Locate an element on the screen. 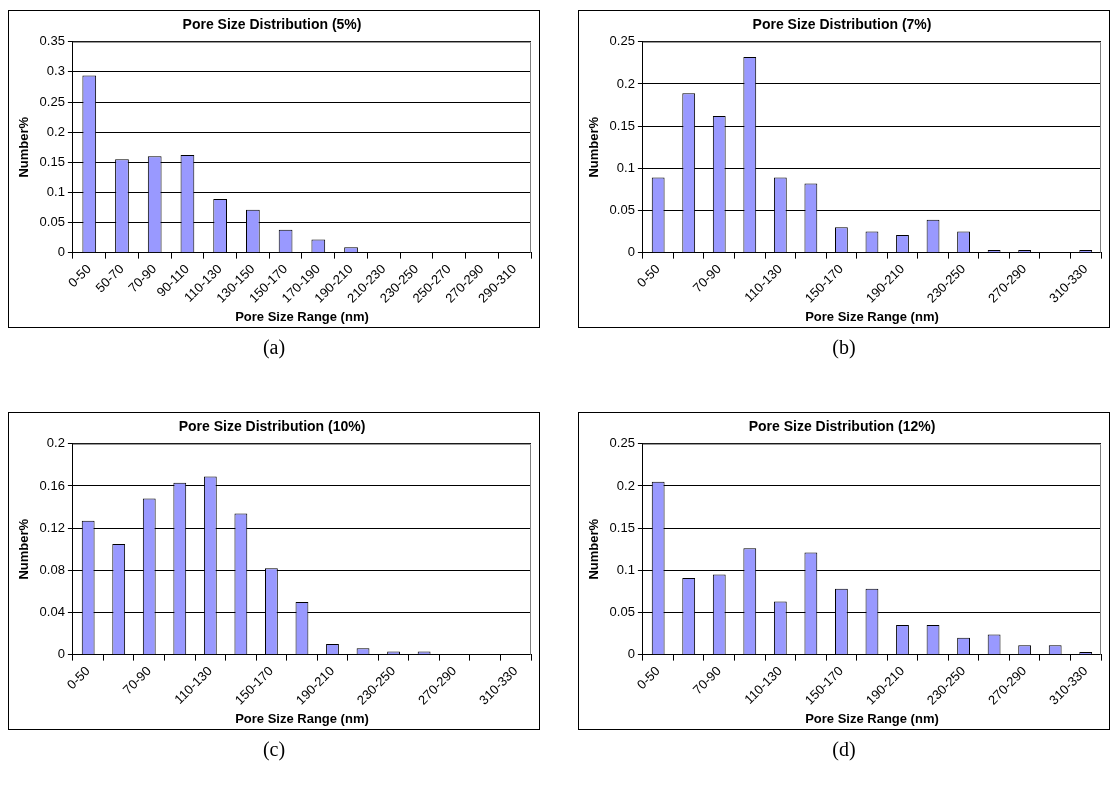 The image size is (1112, 807). text: (c) is located at coordinates (274, 749).